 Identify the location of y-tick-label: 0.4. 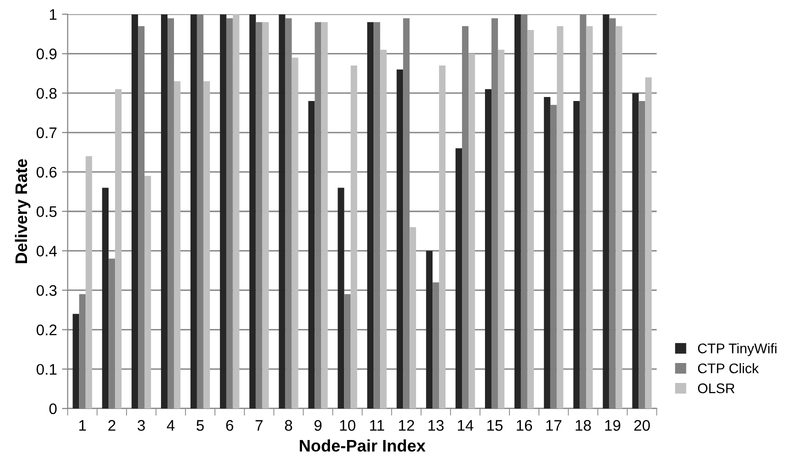
(46, 251).